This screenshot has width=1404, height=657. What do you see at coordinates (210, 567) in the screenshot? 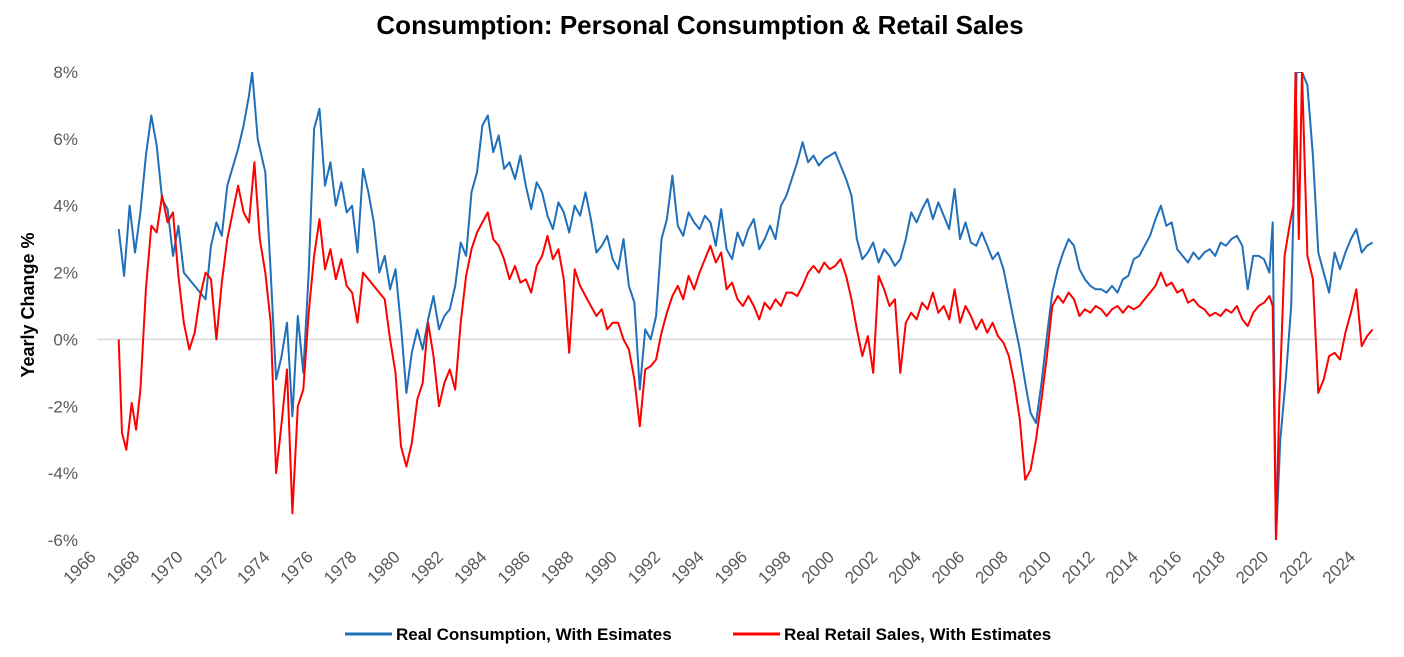
I see `x-tick-label: 1972` at bounding box center [210, 567].